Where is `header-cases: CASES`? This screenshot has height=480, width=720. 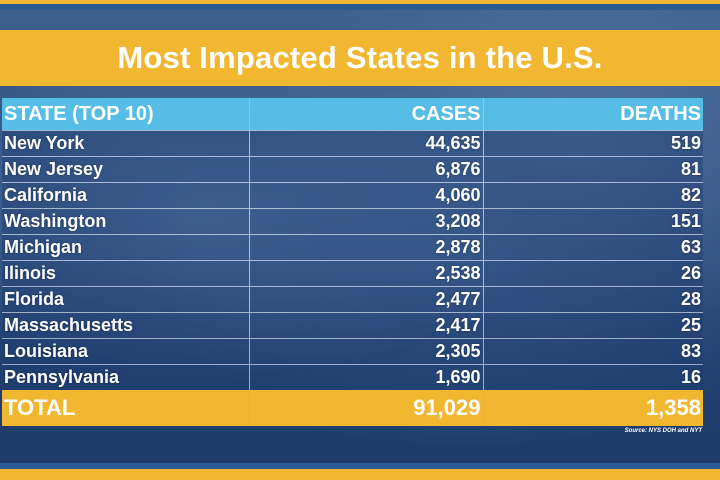 header-cases: CASES is located at coordinates (366, 114).